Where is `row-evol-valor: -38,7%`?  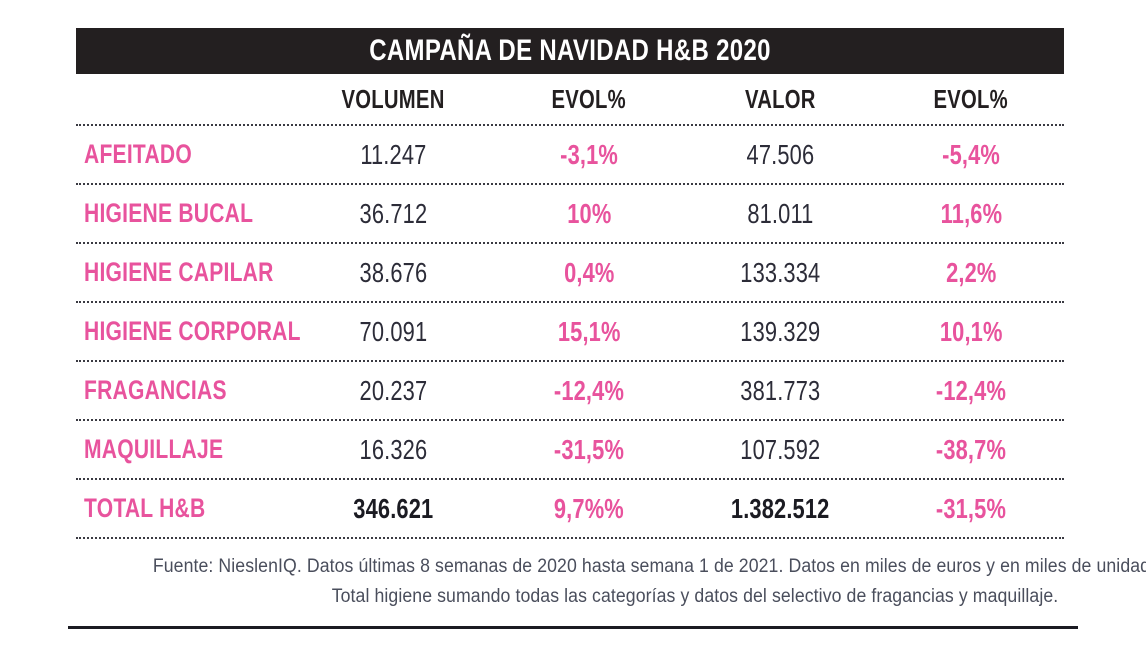
row-evol-valor: -38,7% is located at coordinates (971, 449).